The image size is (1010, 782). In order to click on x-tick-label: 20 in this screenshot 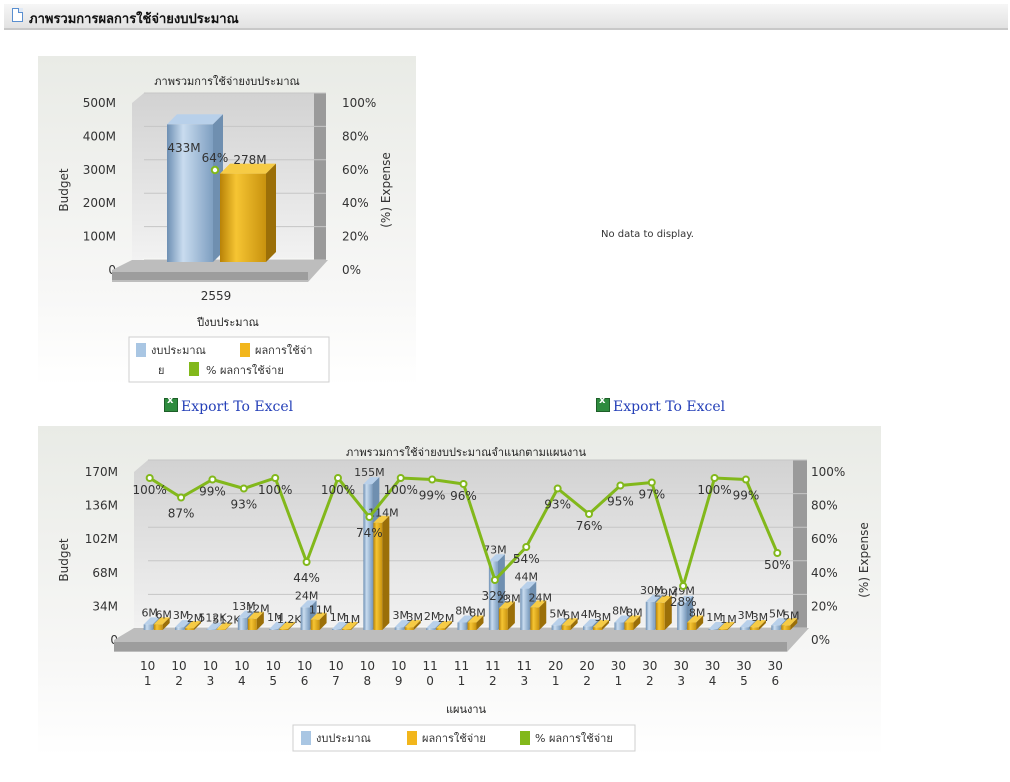, I will do `click(555, 666)`.